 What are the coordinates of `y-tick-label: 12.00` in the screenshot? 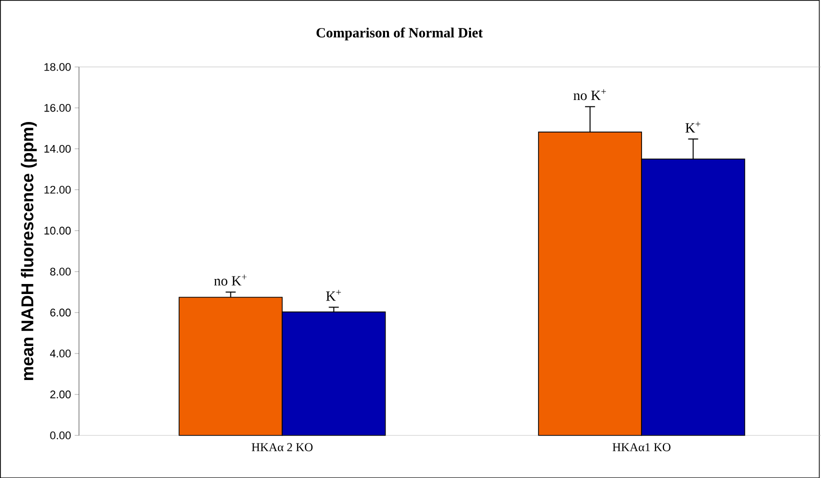 It's located at (57, 190).